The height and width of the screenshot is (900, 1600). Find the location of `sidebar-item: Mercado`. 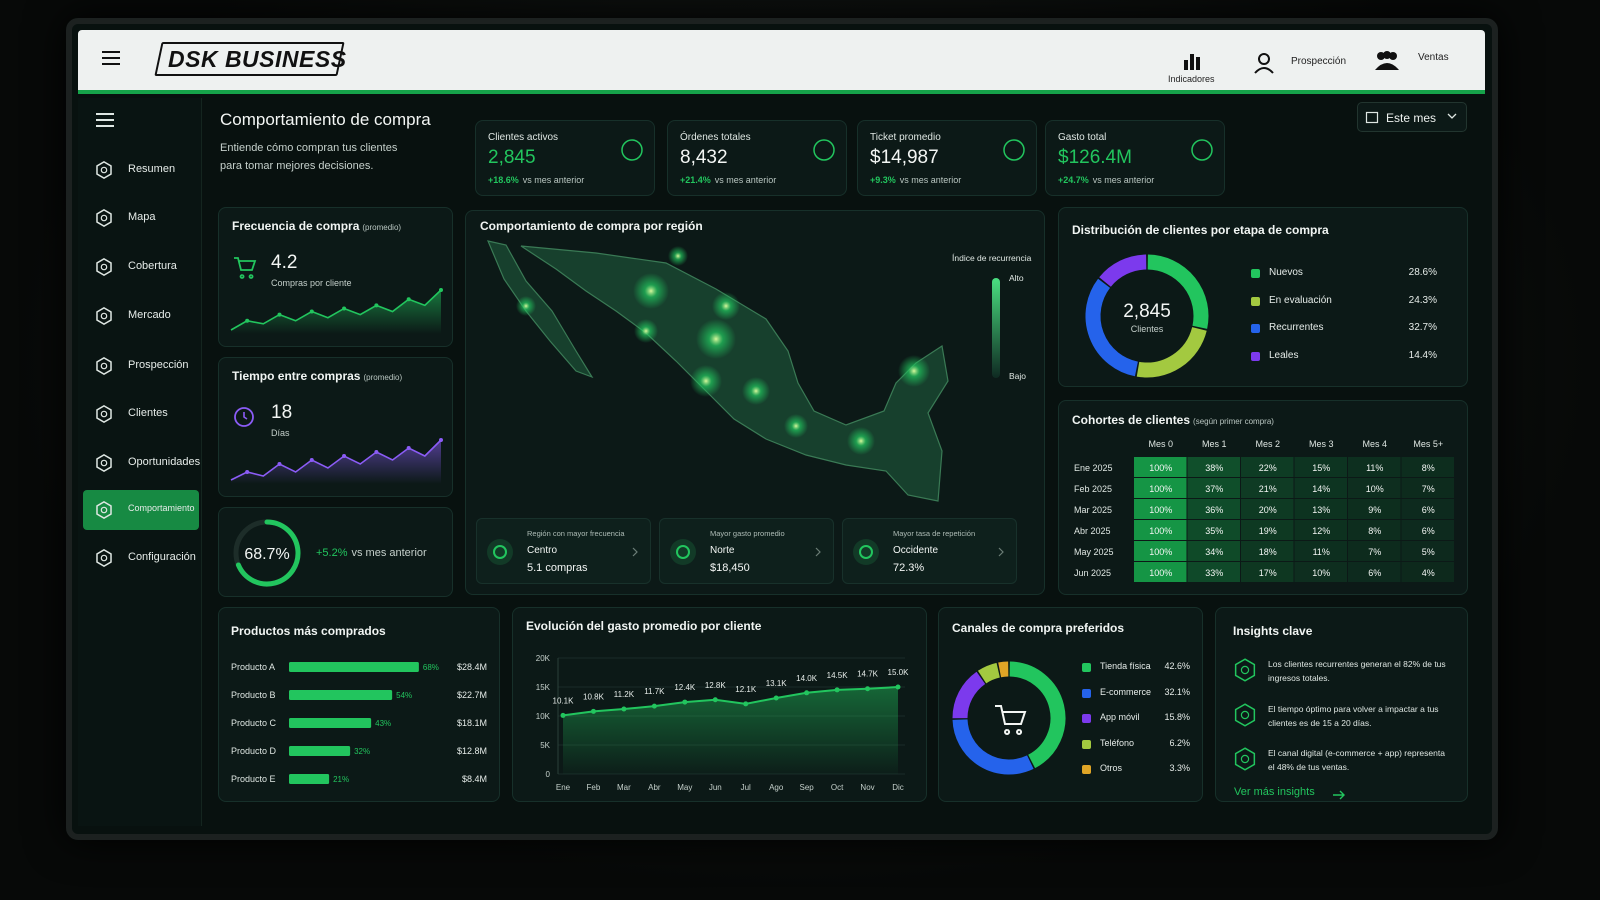

sidebar-item: Mercado is located at coordinates (149, 315).